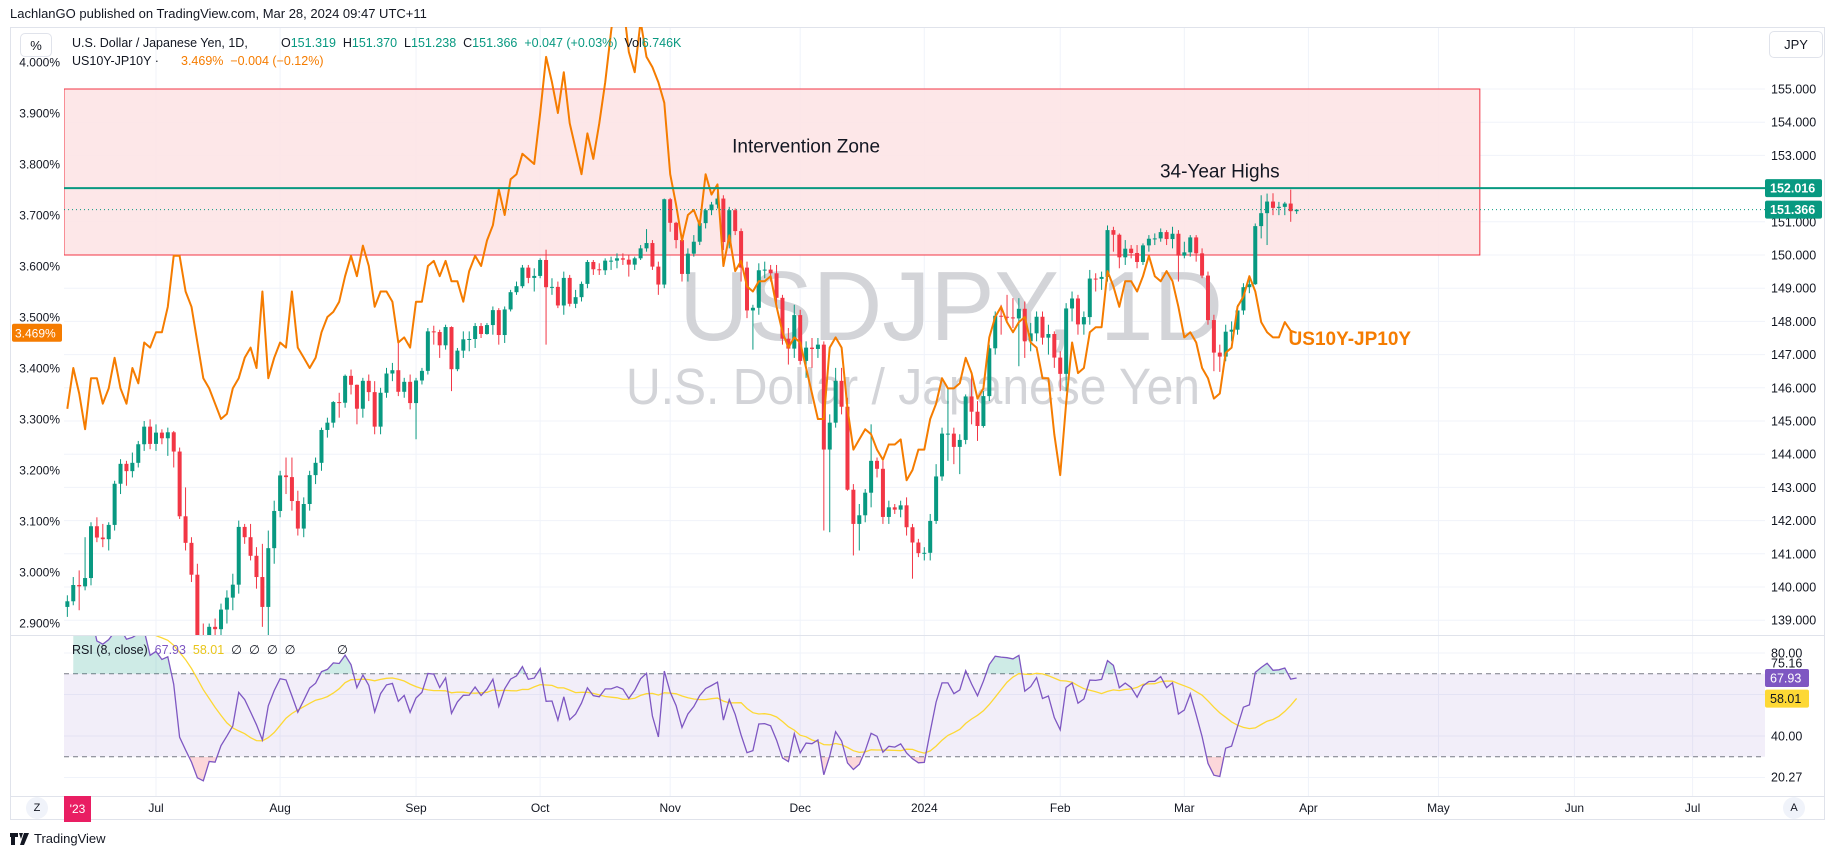 The width and height of the screenshot is (1835, 857). I want to click on price-axis-label: 144.000, so click(1793, 455).